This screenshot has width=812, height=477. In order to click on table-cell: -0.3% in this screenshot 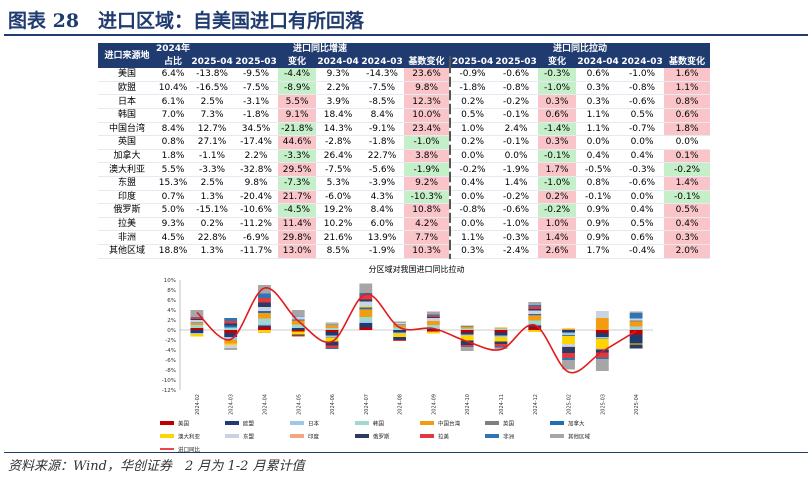, I will do `click(516, 237)`.